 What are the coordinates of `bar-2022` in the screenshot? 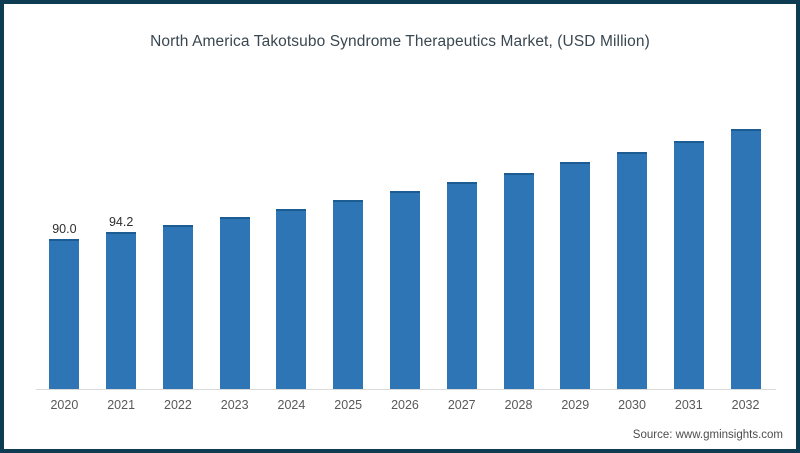 It's located at (177, 307).